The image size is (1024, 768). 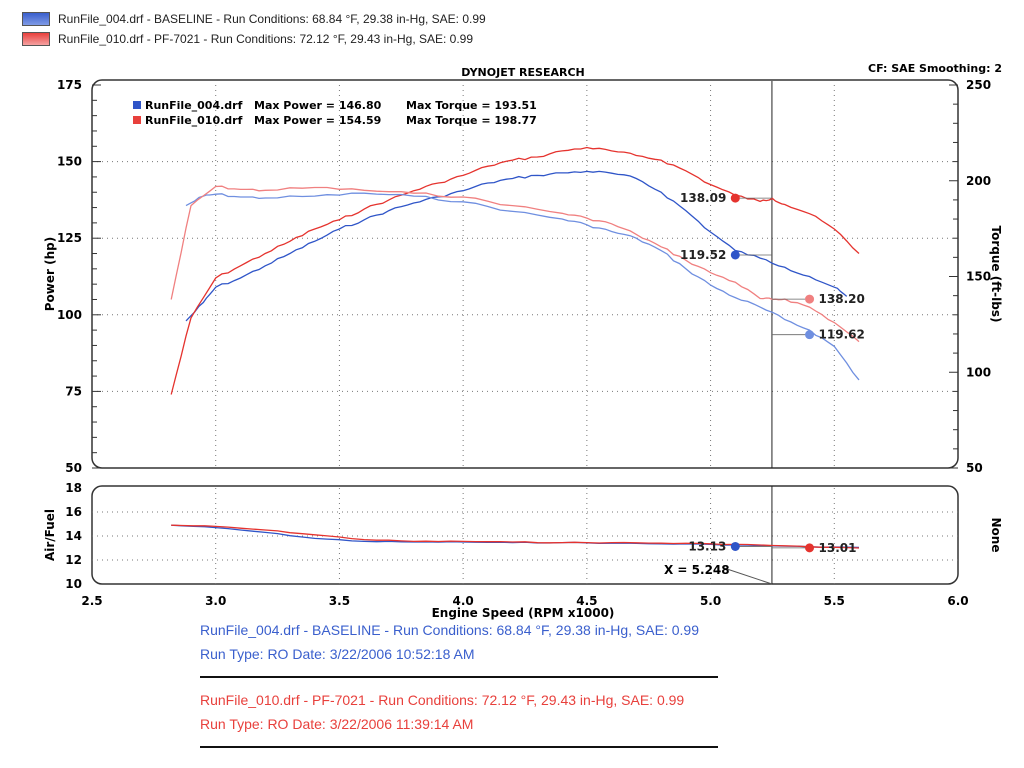 What do you see at coordinates (935, 68) in the screenshot?
I see `cf-smoothing-label: CF: SAE Smoothing: 2` at bounding box center [935, 68].